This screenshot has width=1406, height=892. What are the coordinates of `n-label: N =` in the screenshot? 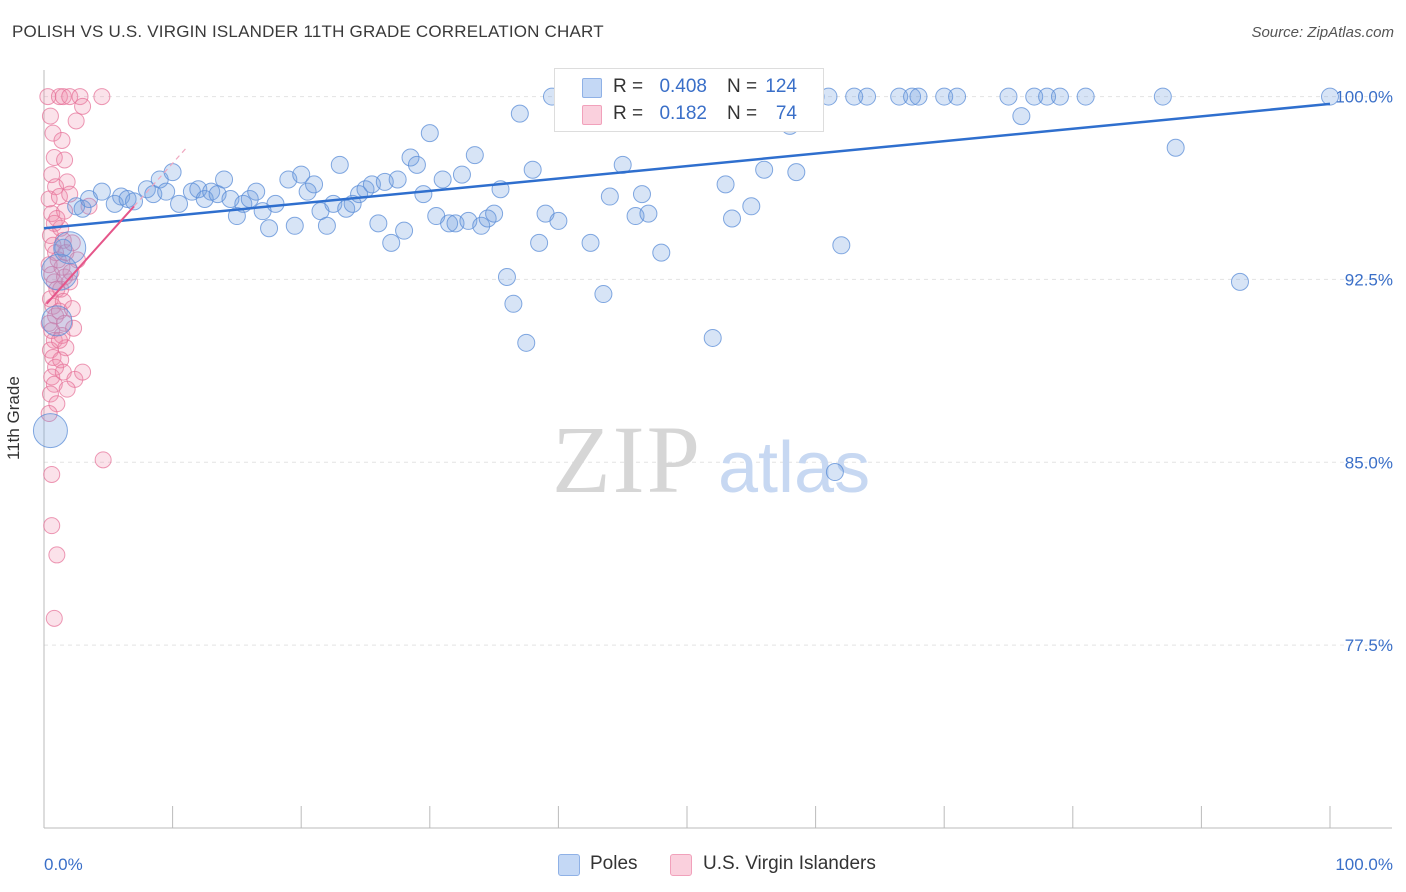 It's located at (742, 113).